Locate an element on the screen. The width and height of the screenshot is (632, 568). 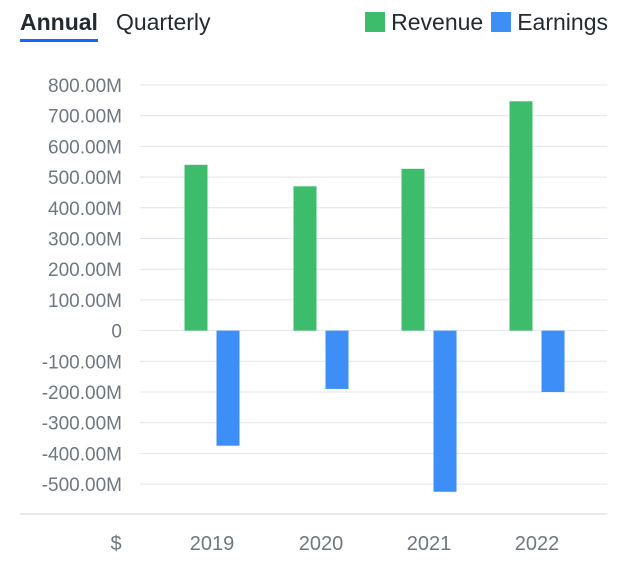
y-tick-label: 300.00M is located at coordinates (85, 240).